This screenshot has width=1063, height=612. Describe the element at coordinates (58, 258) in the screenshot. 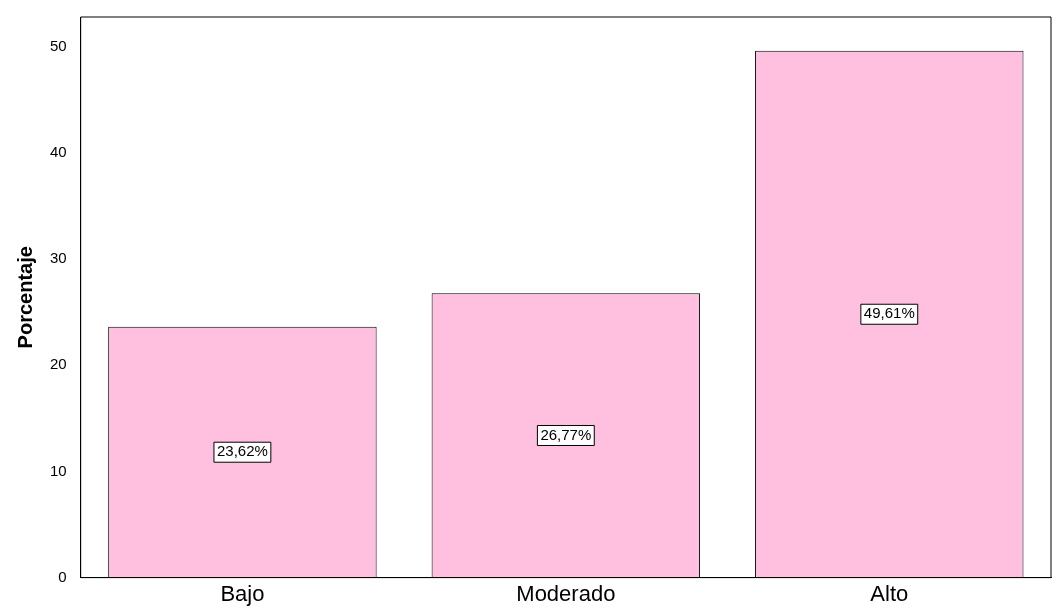

I see `y-tick-label: 30` at that location.